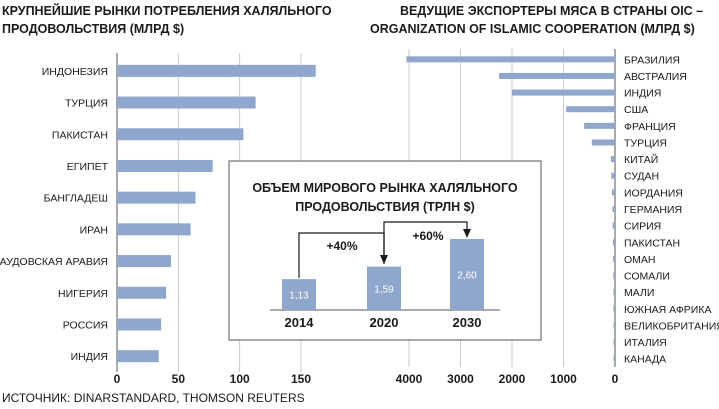  What do you see at coordinates (613, 225) in the screenshot?
I see `bar-сирия` at bounding box center [613, 225].